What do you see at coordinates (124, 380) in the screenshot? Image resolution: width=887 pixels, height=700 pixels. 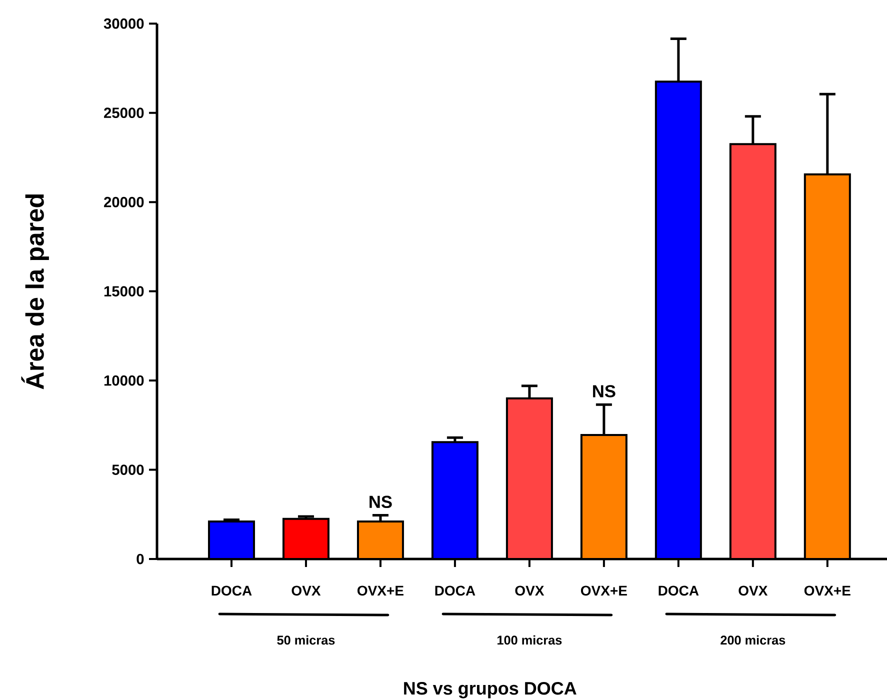 I see `y-tick-label: 10000` at bounding box center [124, 380].